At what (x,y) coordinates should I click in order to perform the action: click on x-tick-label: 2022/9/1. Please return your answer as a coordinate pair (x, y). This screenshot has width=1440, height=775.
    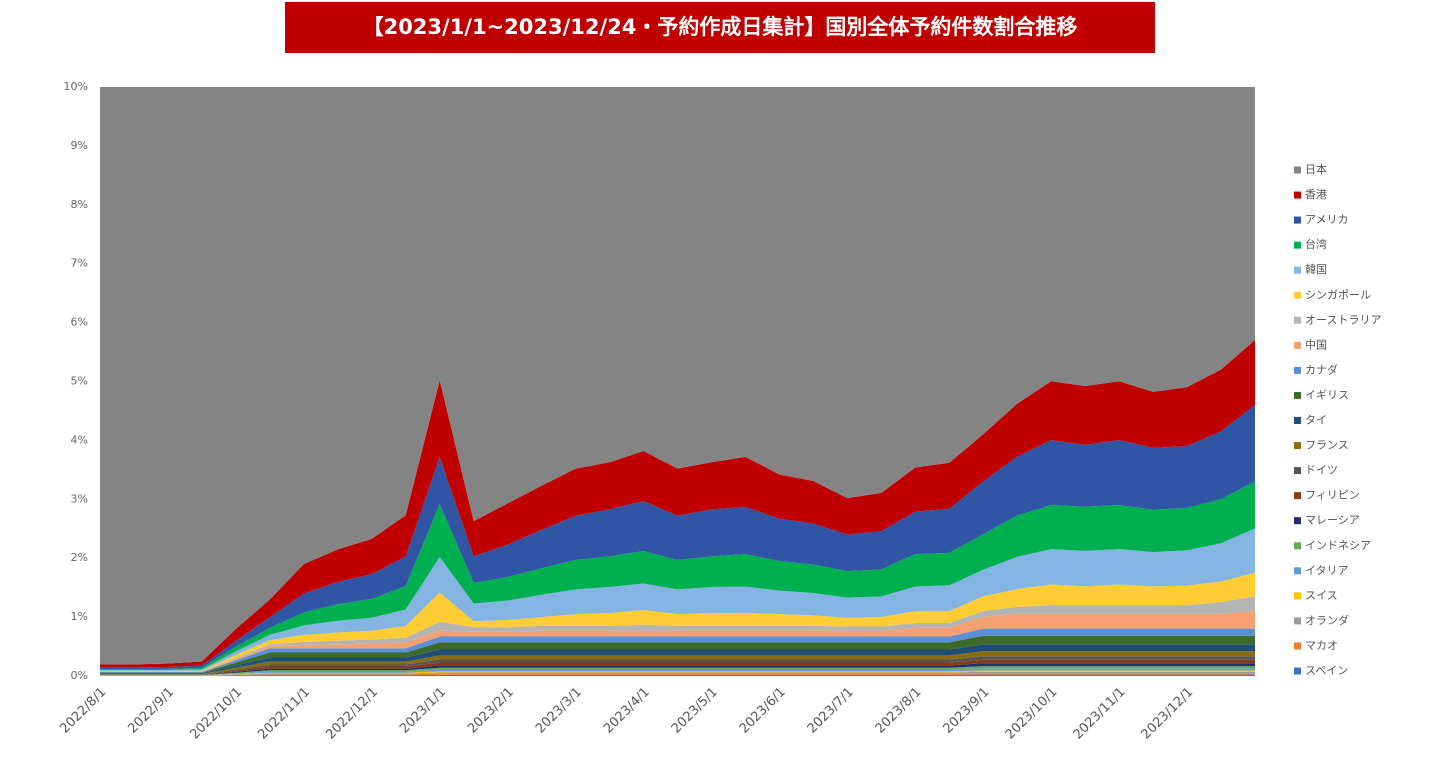
    Looking at the image, I should click on (151, 711).